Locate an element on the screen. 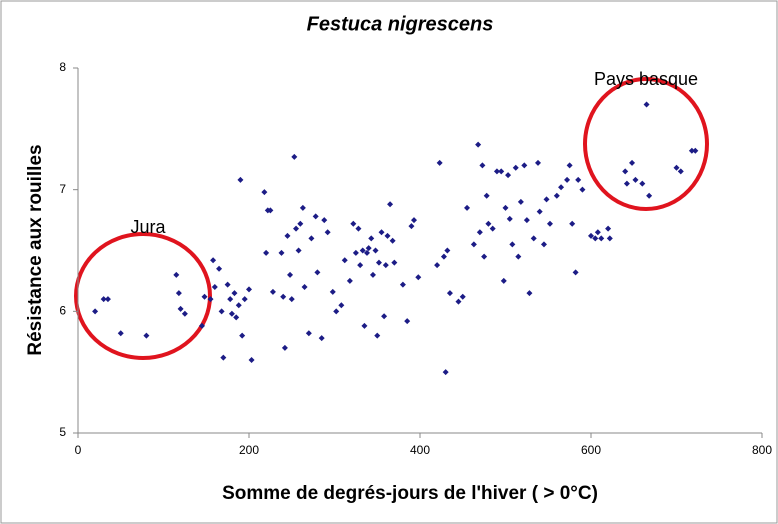 The height and width of the screenshot is (524, 778). annotation: Pays basque is located at coordinates (646, 79).